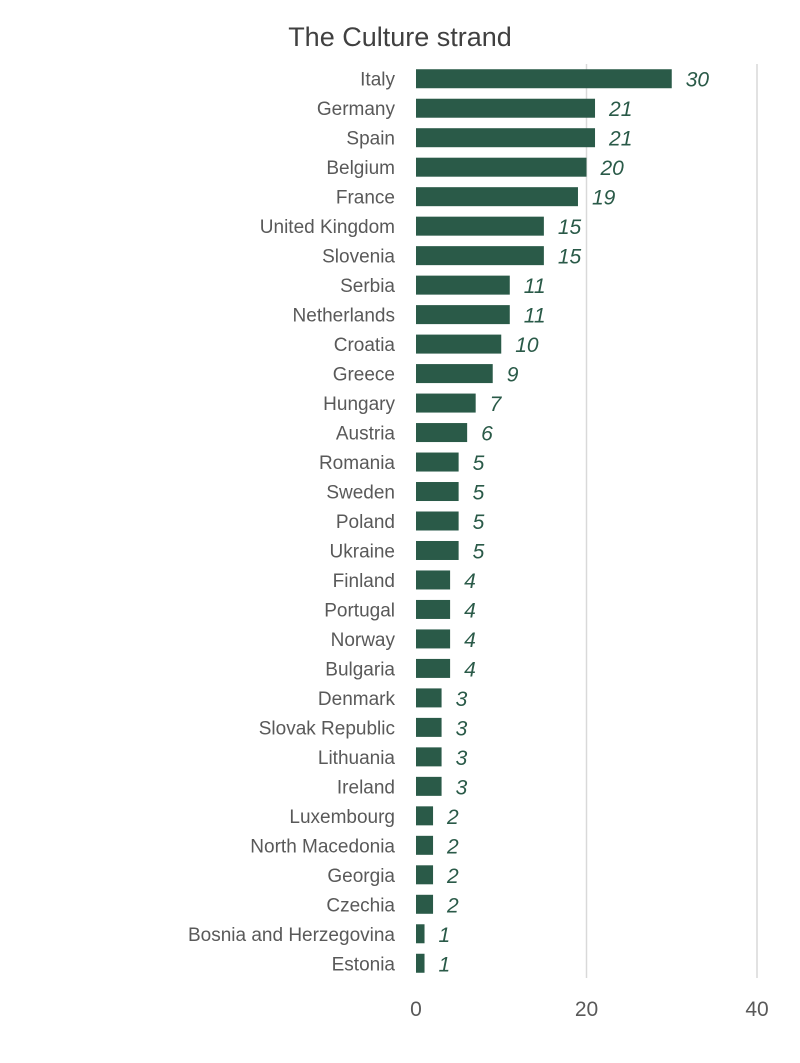  I want to click on category-label: Finland, so click(364, 581).